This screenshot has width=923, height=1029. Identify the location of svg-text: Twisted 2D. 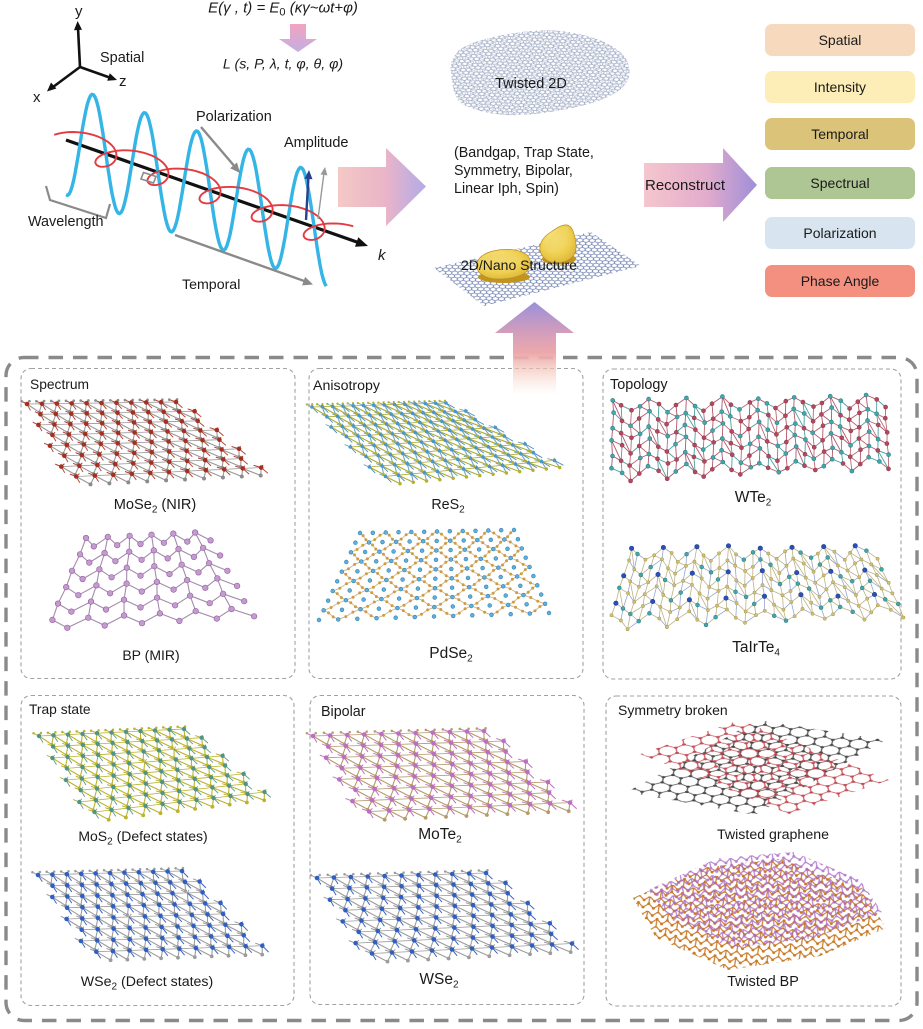
(531, 84).